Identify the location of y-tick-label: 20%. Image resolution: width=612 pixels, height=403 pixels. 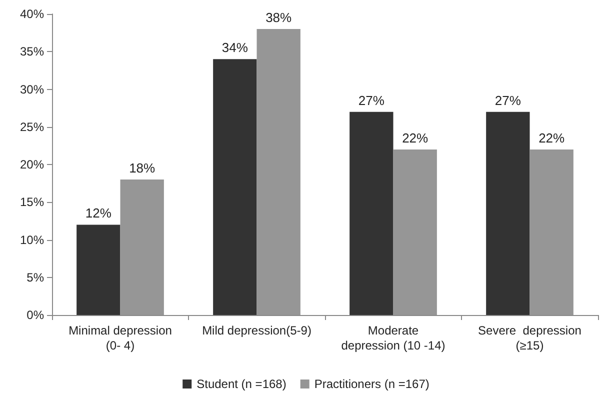
(32, 165).